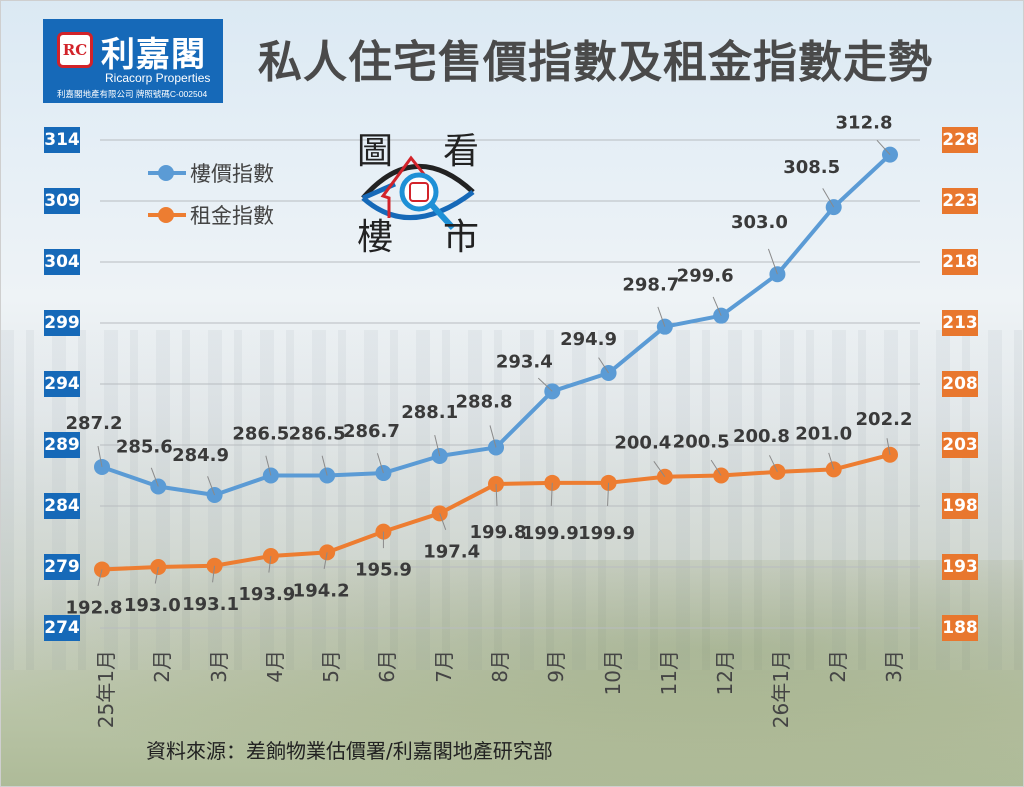  What do you see at coordinates (94, 423) in the screenshot?
I see `data-label: 287.2` at bounding box center [94, 423].